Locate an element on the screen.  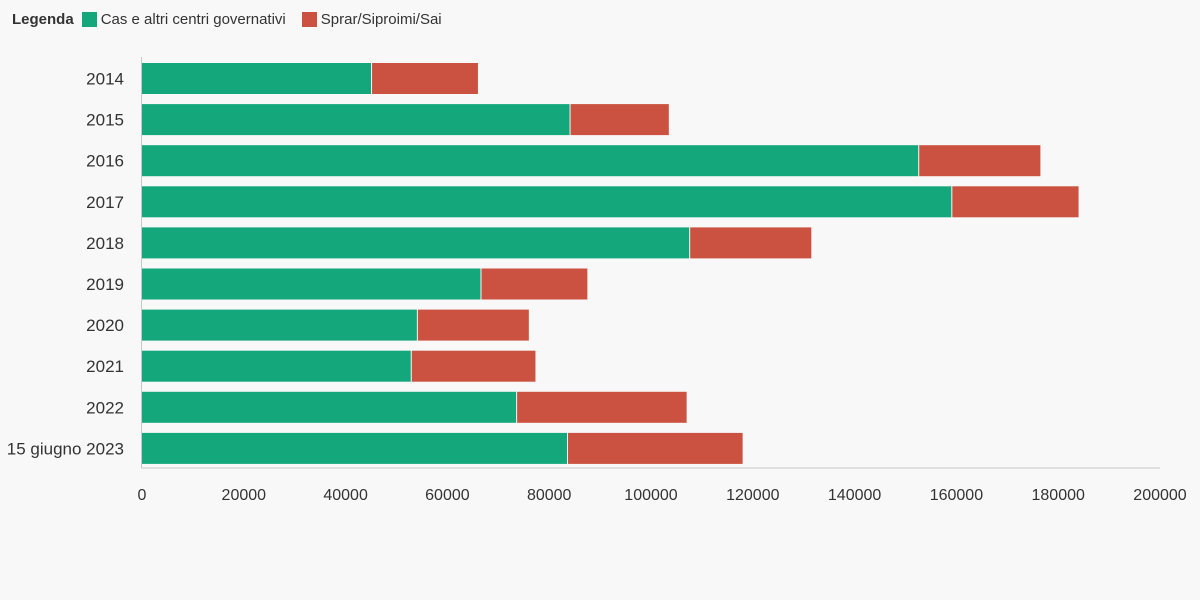
x-tick-label: 160000 is located at coordinates (956, 495).